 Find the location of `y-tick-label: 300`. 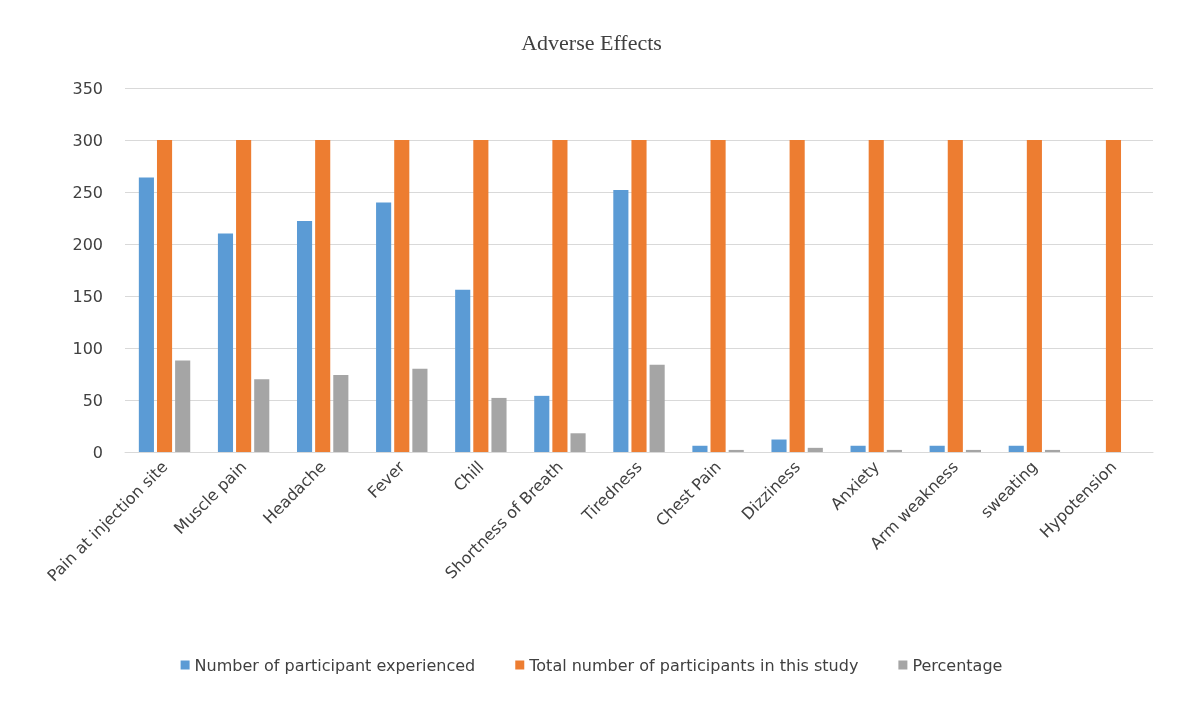

y-tick-label: 300 is located at coordinates (87, 140).